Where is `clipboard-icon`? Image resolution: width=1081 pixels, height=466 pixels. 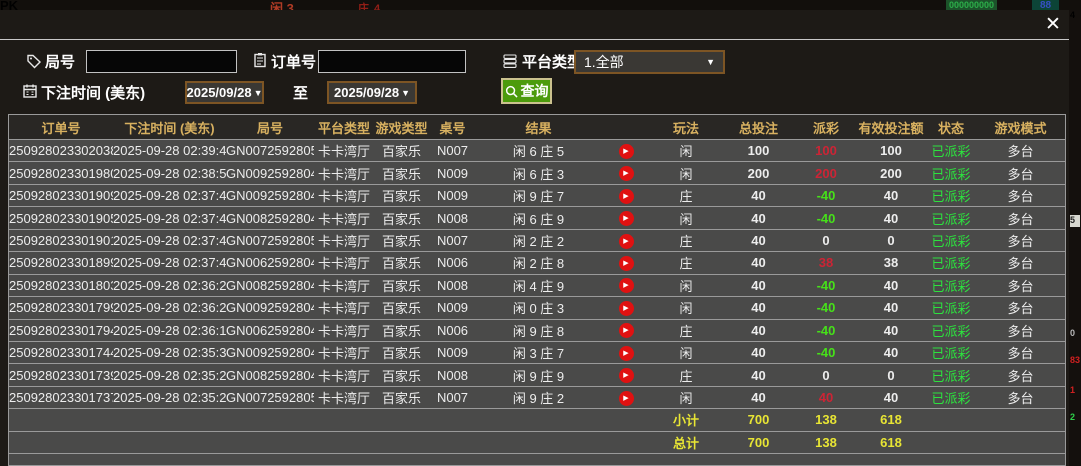
clipboard-icon is located at coordinates (260, 60).